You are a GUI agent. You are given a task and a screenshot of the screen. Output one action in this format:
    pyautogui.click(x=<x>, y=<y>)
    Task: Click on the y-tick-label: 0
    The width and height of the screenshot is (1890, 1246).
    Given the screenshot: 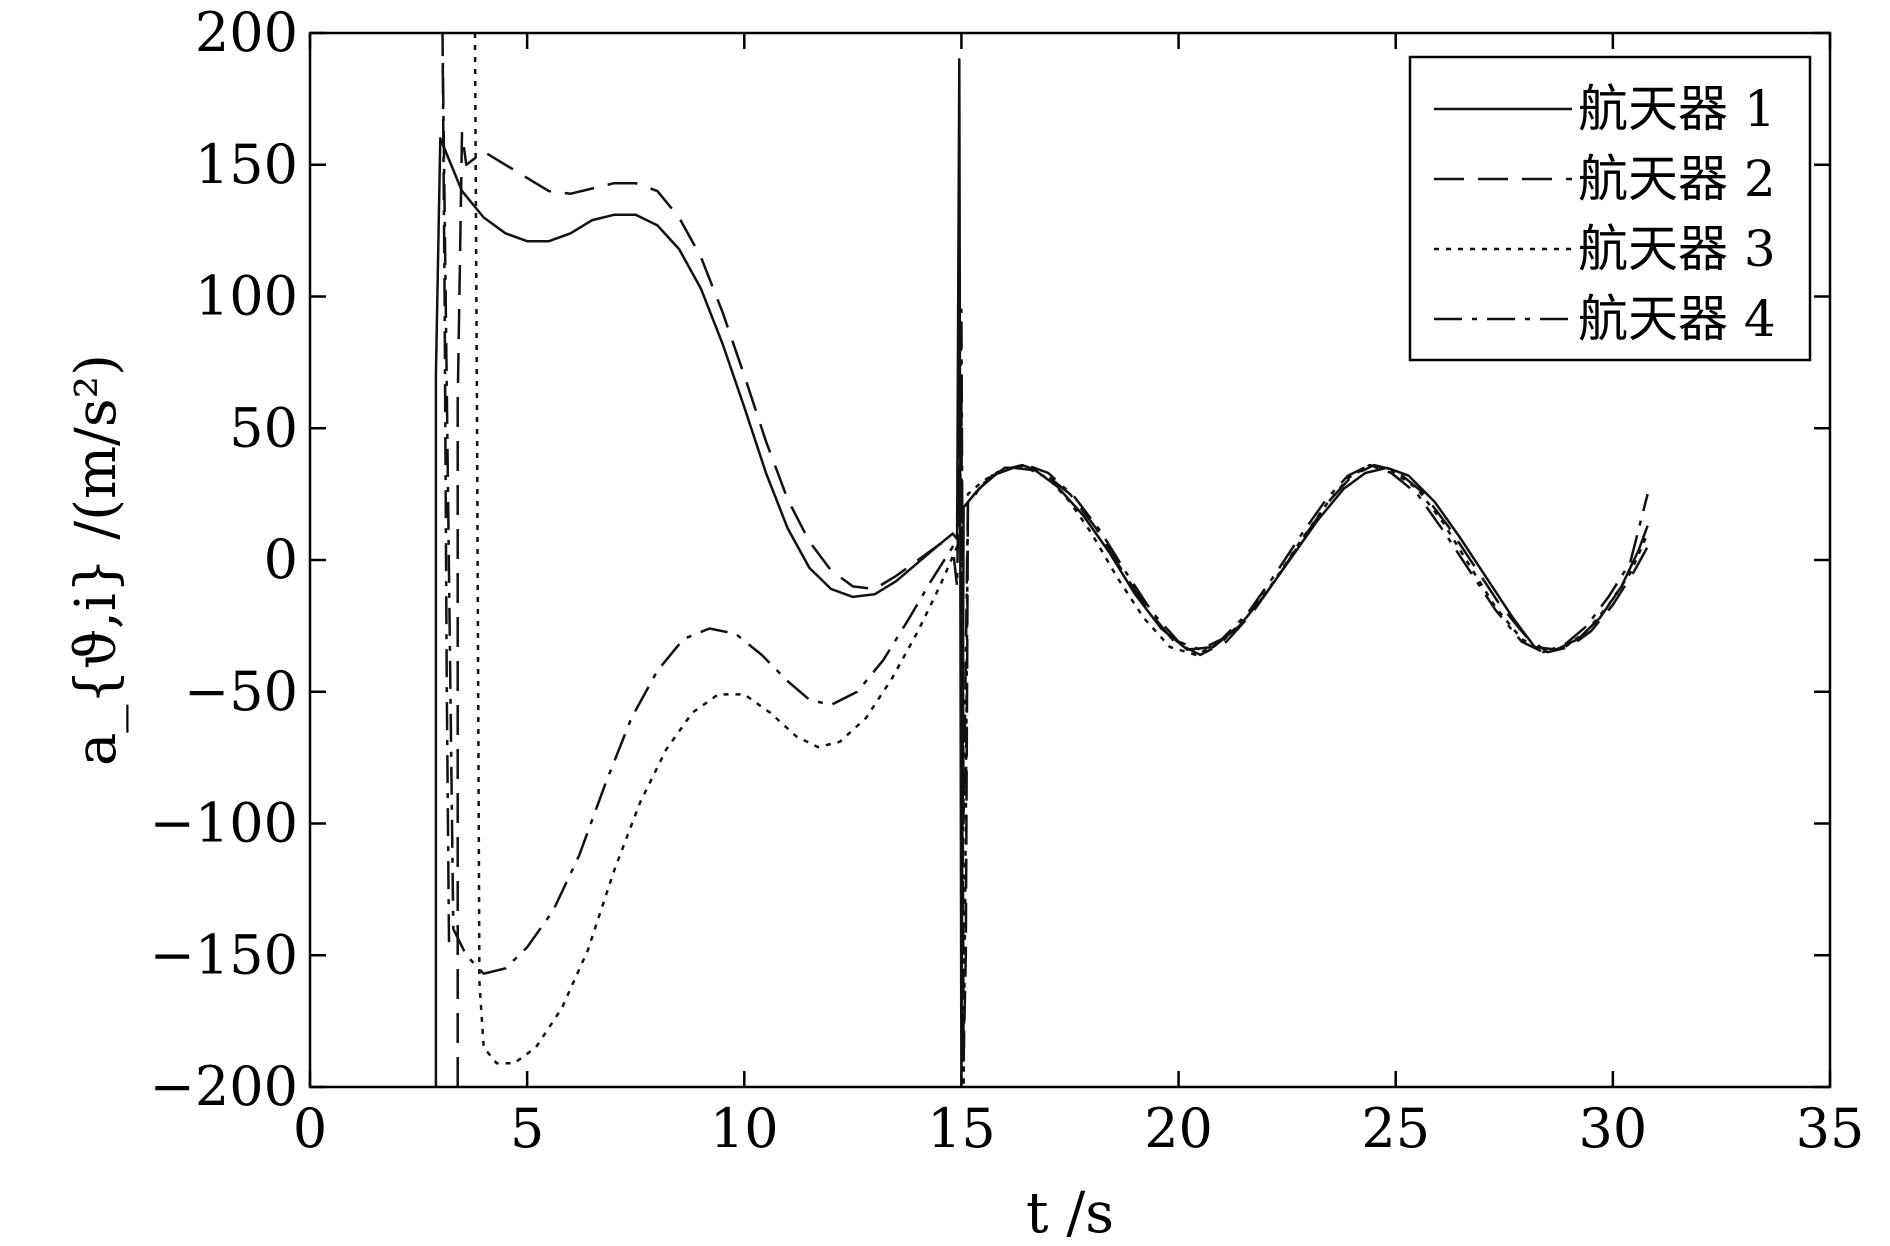 What is the action you would take?
    pyautogui.click(x=281, y=559)
    